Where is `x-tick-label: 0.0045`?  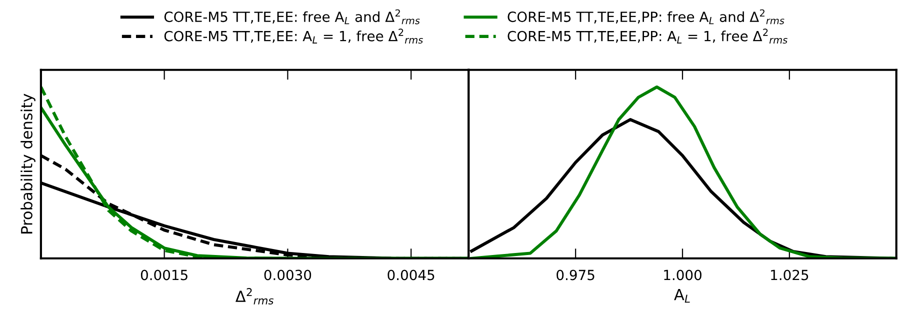
x-tick-label: 0.0045 is located at coordinates (411, 275).